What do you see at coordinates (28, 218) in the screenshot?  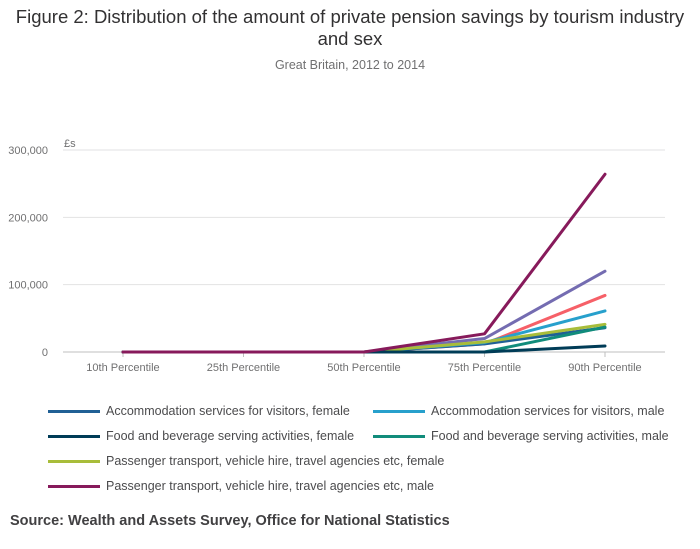 I see `y-tick-label: 200,000` at bounding box center [28, 218].